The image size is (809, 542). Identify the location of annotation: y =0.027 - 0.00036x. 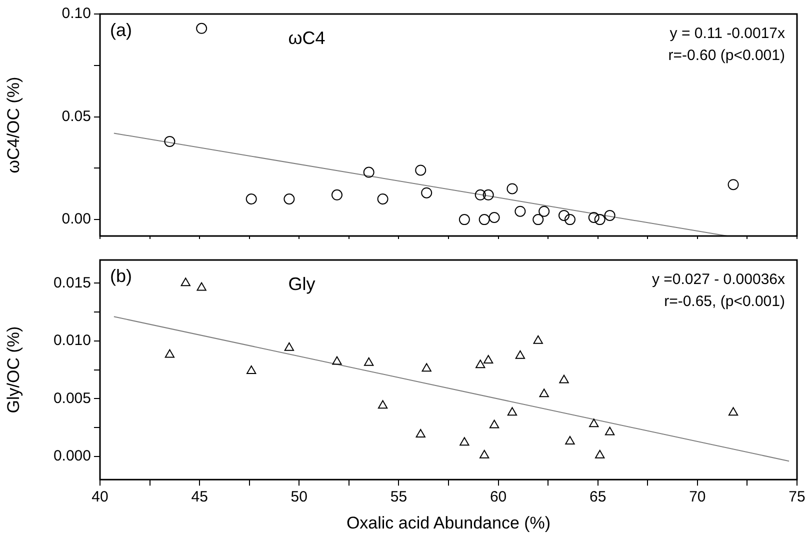
(719, 279).